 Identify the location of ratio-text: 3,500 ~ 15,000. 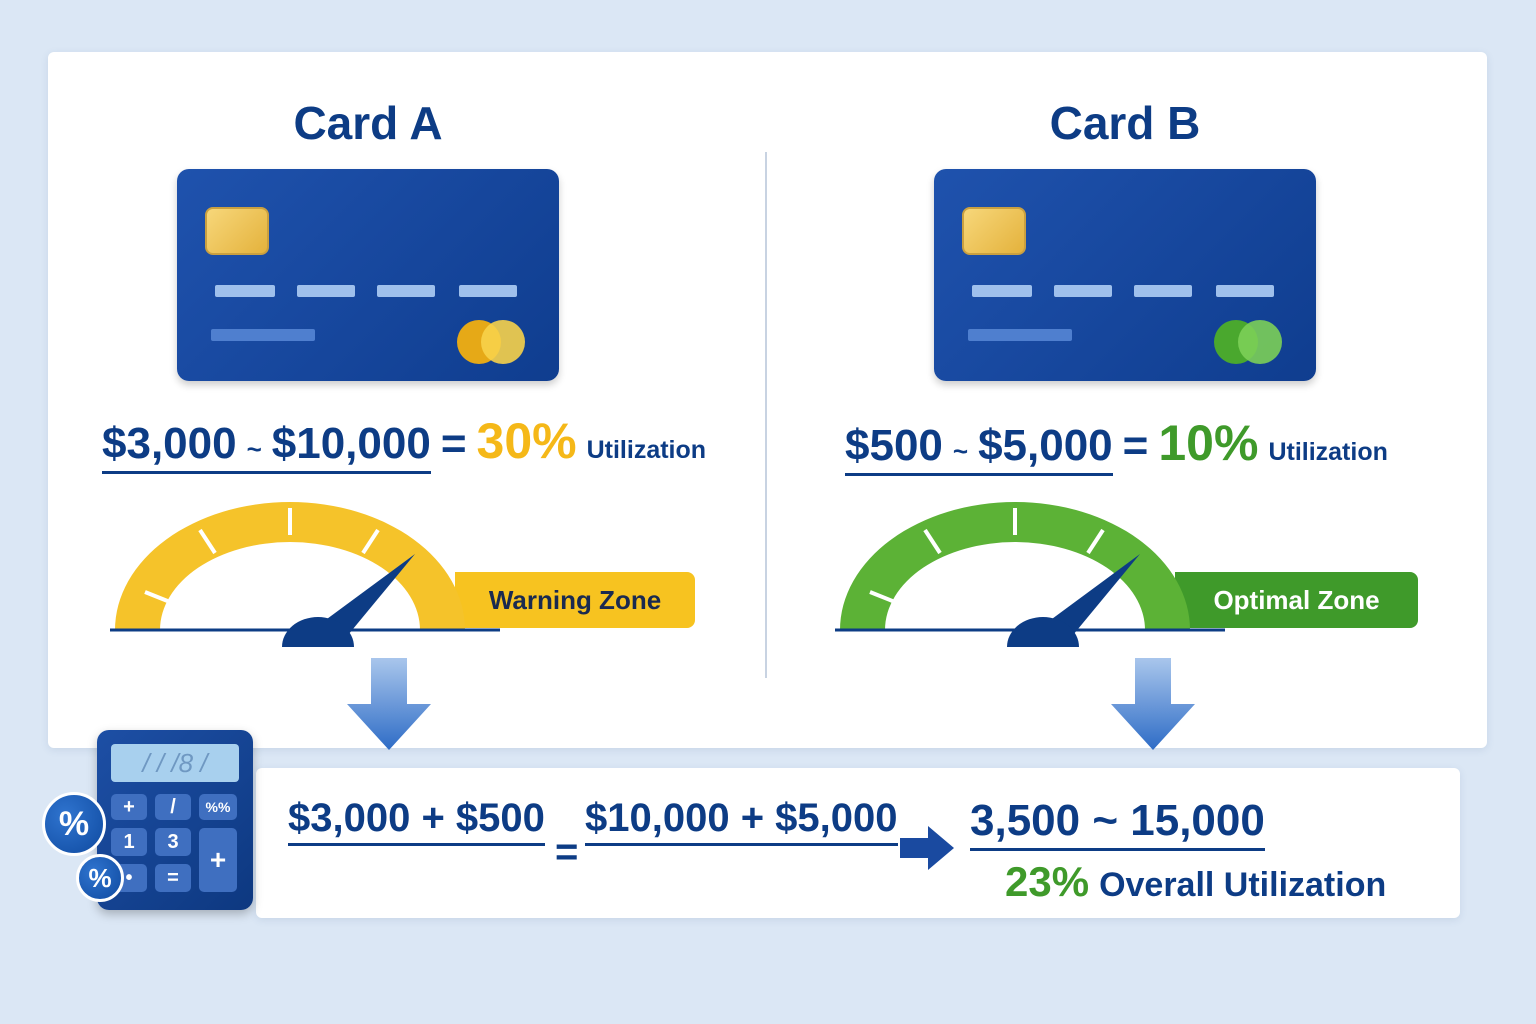
(1117, 823).